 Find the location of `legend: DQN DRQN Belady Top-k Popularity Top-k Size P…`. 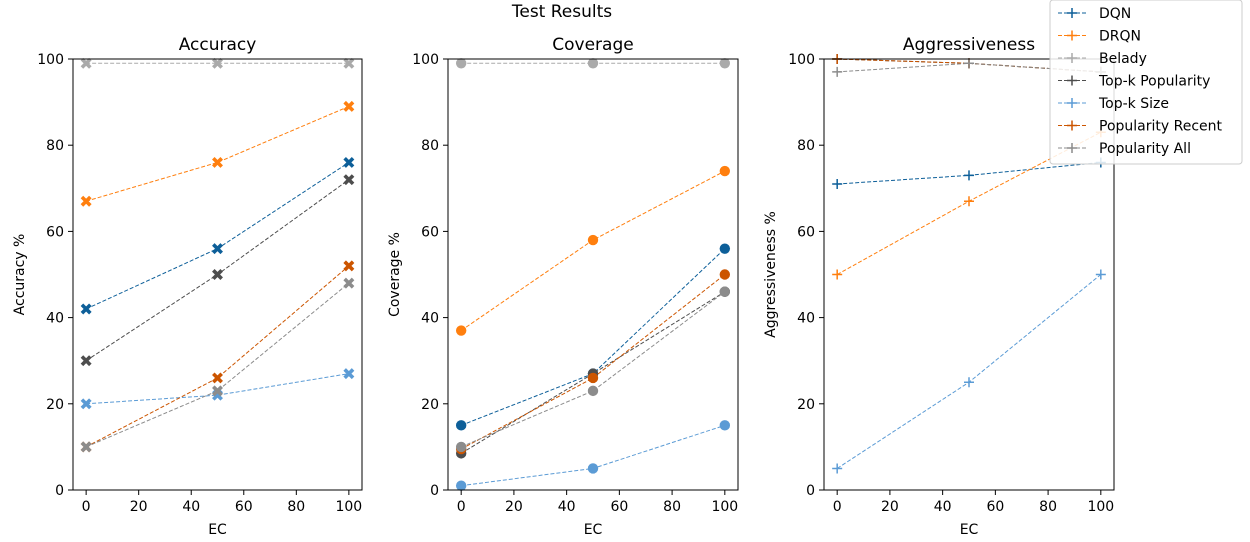

legend: DQN DRQN Belady Top-k Popularity Top-k Size P… is located at coordinates (1146, 82).